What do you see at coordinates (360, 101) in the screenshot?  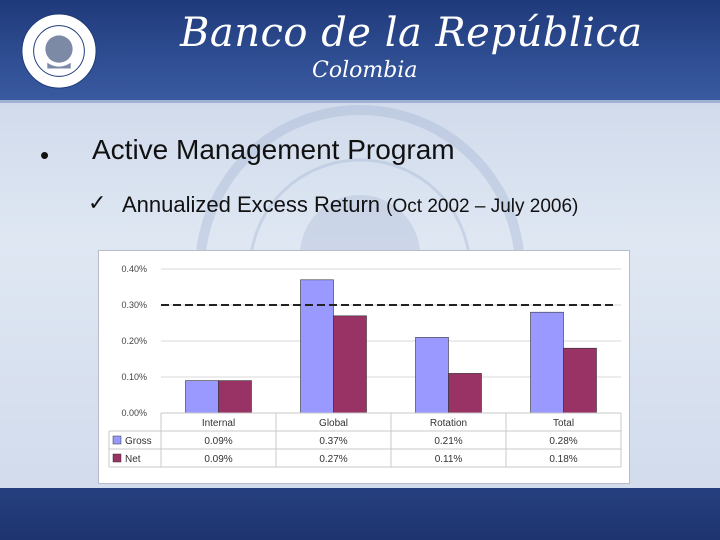 I see `header-divider` at bounding box center [360, 101].